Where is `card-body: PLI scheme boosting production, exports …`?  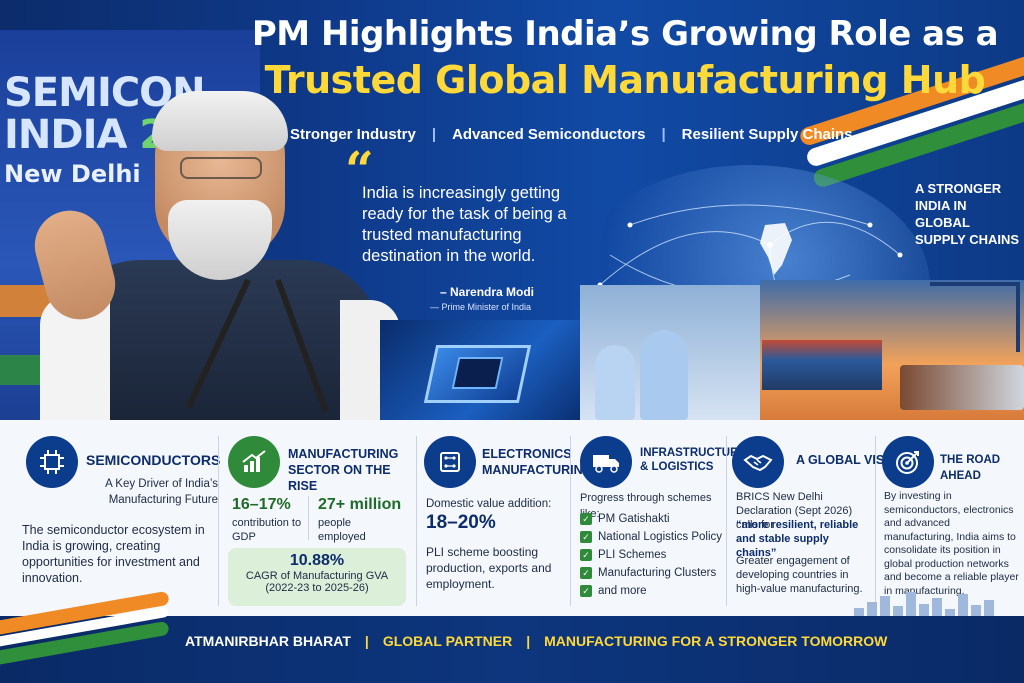 card-body: PLI scheme boosting production, exports … is located at coordinates (489, 568).